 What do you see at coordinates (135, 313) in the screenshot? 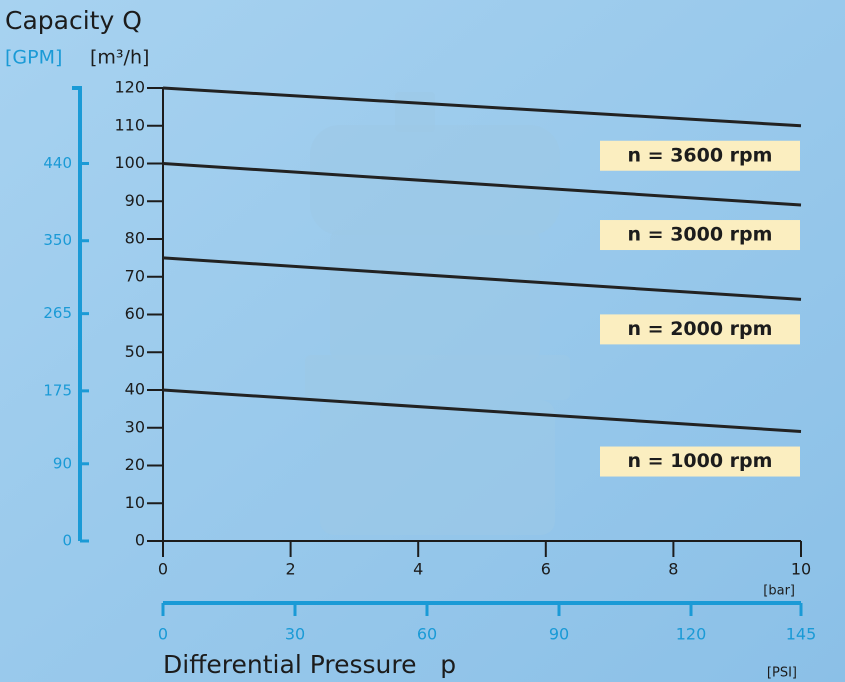
I see `y-tick-label: 60` at bounding box center [135, 313].